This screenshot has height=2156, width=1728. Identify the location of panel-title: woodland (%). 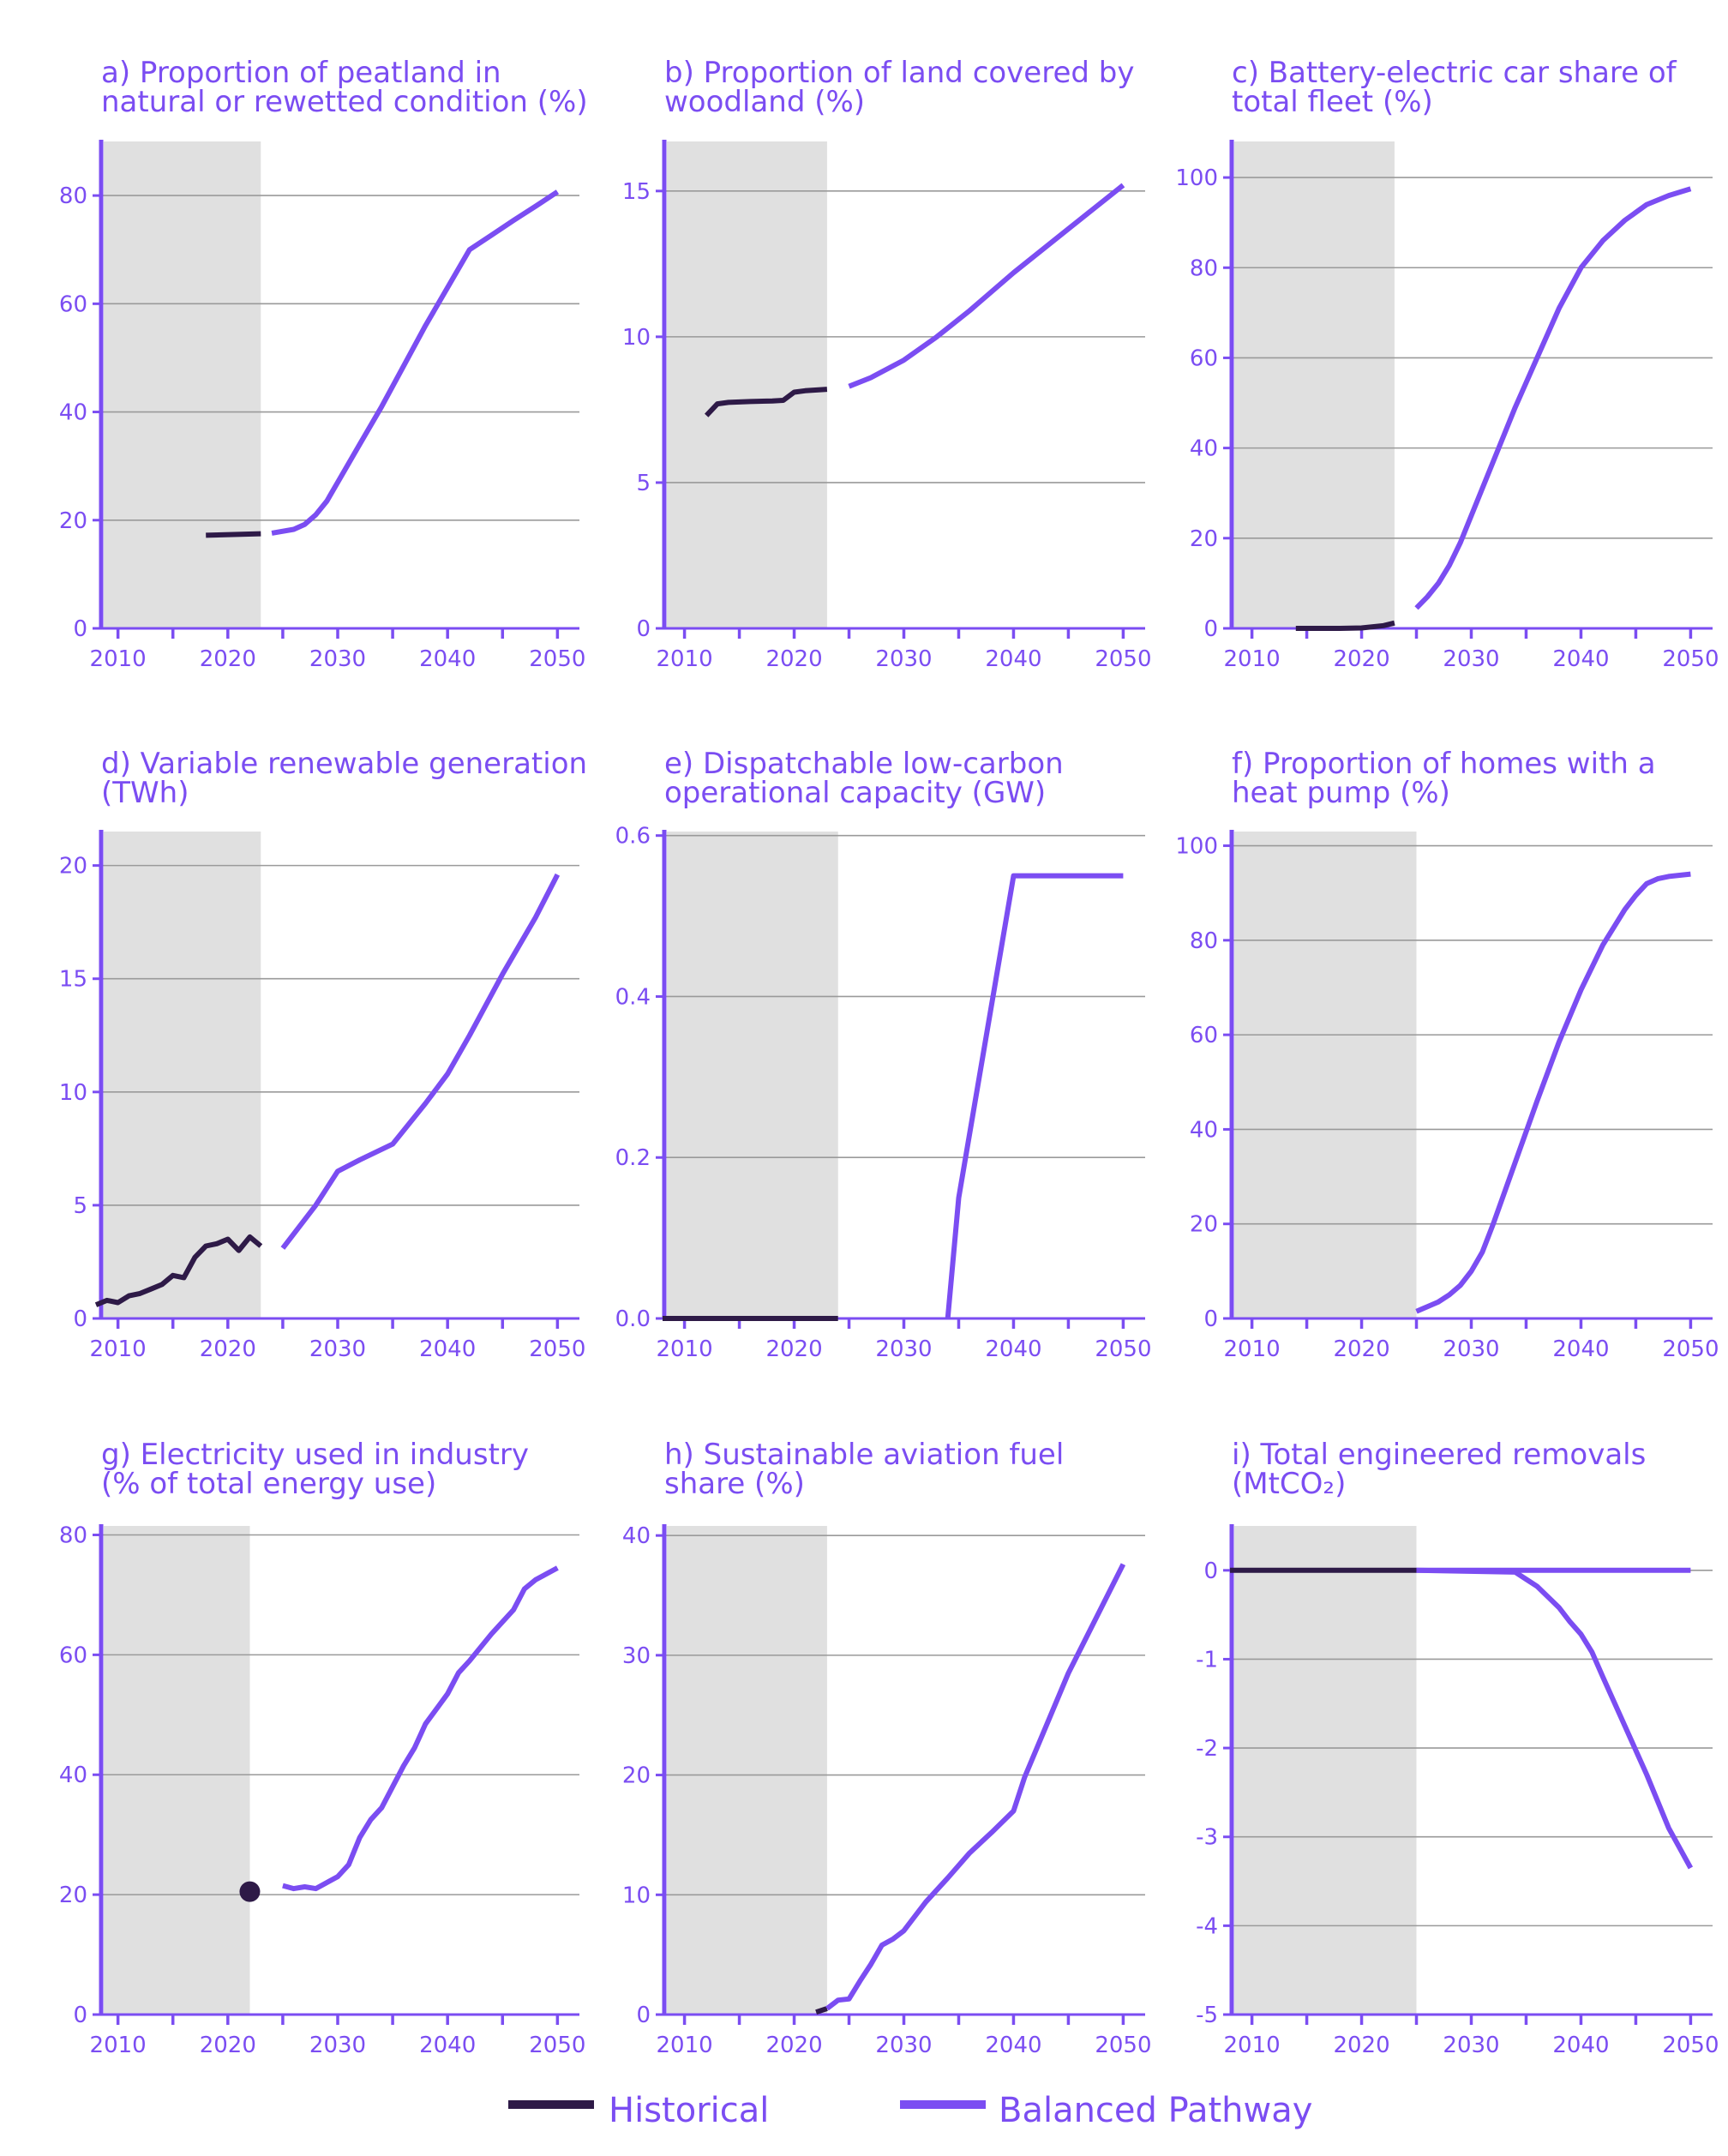
(764, 102).